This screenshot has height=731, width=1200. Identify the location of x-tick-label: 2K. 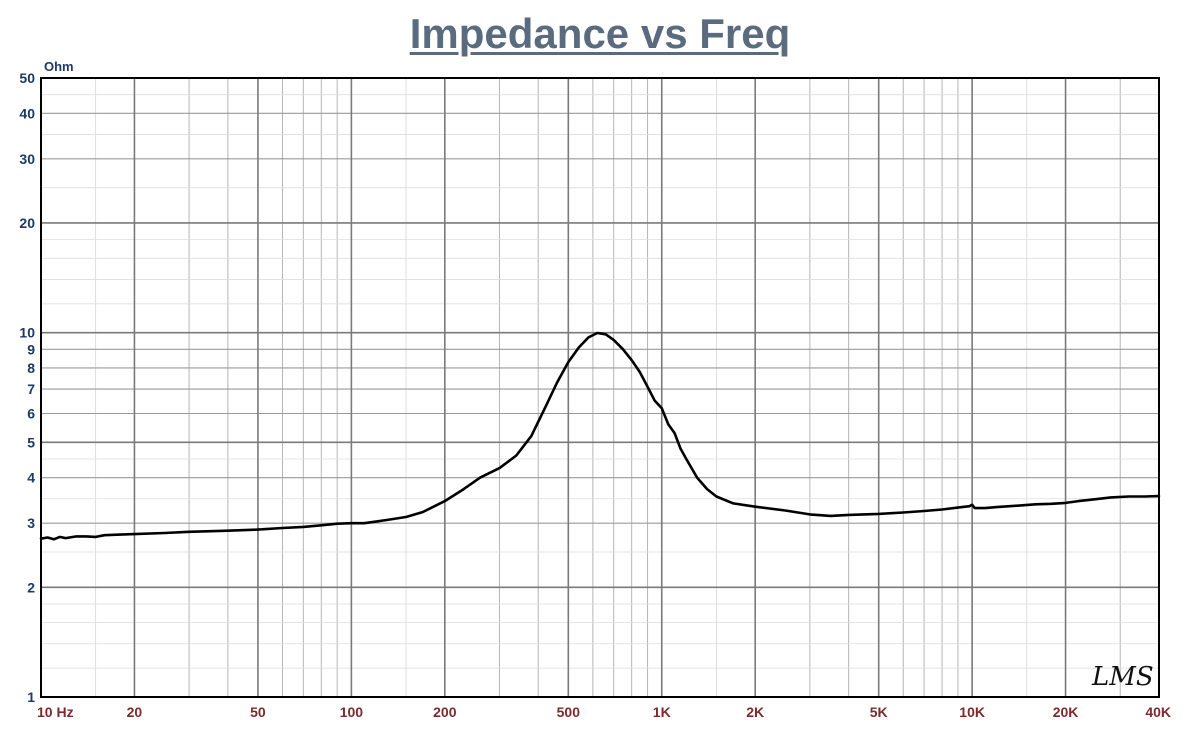
(755, 712).